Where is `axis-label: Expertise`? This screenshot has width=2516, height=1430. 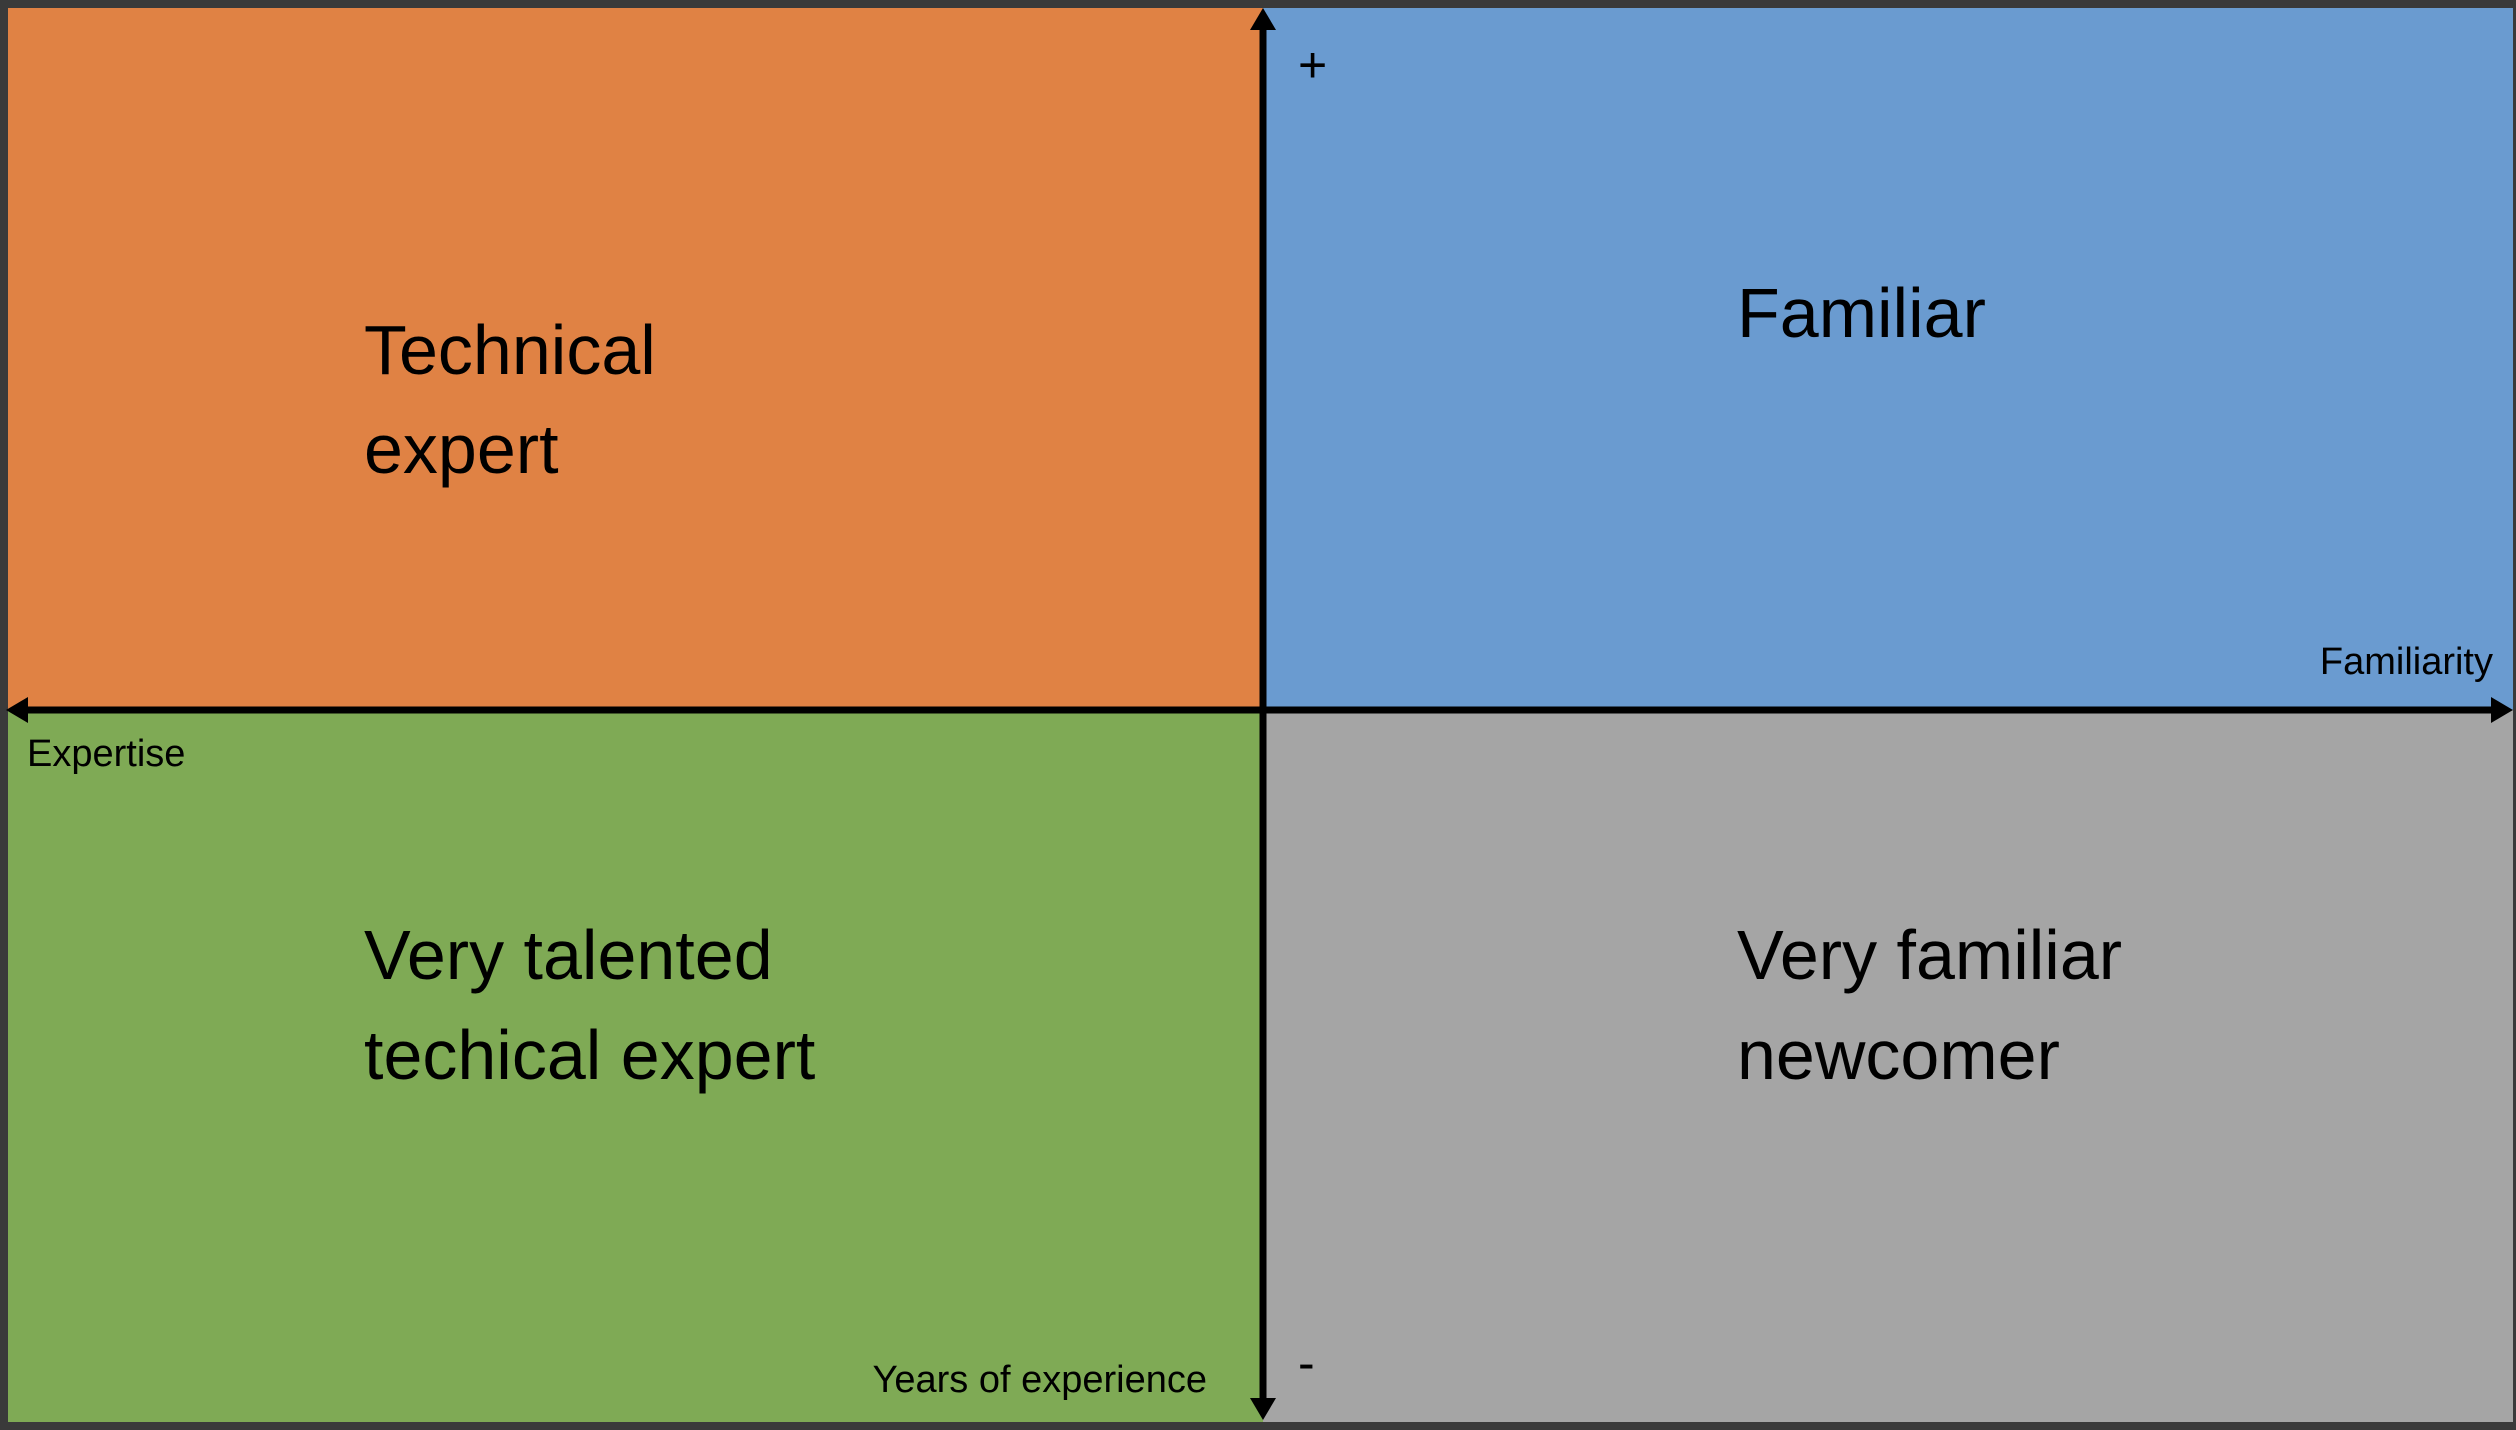 axis-label: Expertise is located at coordinates (106, 754).